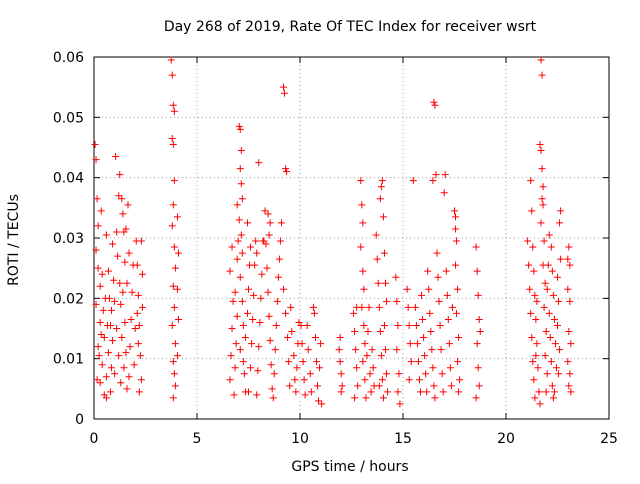 Image resolution: width=640 pixels, height=484 pixels. What do you see at coordinates (68, 58) in the screenshot?
I see `y-tick-label: 0.06` at bounding box center [68, 58].